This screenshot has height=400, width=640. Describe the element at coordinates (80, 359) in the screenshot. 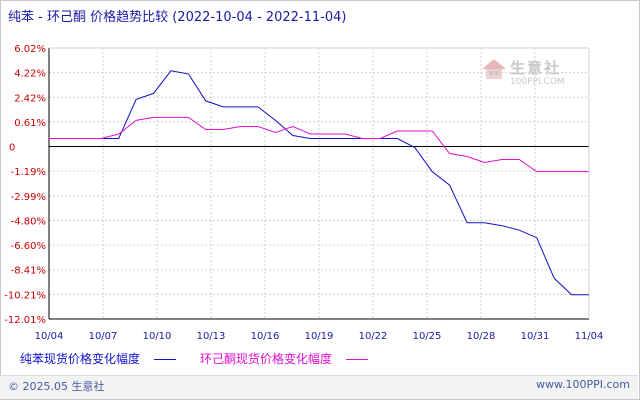

I see `legend-label-benzene: 纯苯现货价格变化幅度` at that location.